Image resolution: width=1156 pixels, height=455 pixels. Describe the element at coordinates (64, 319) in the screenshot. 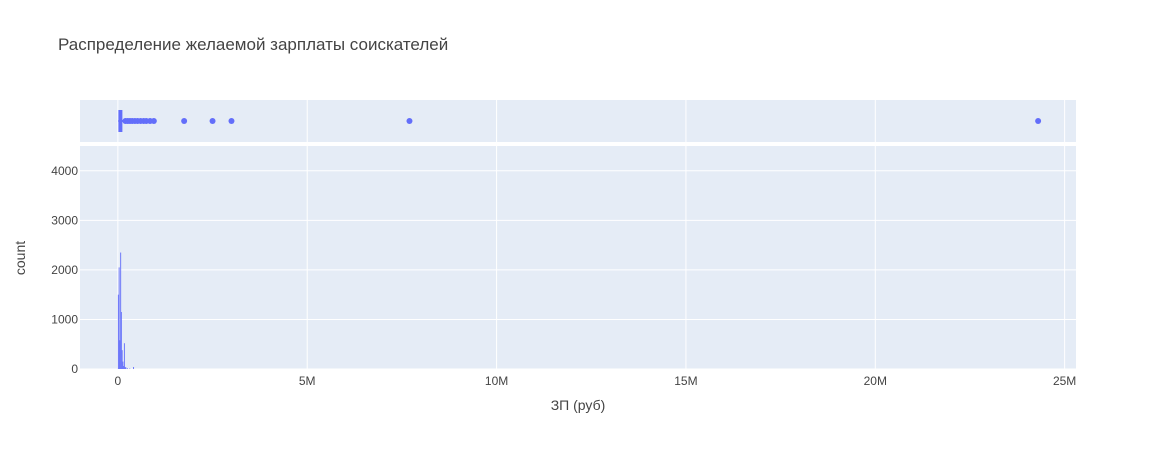

I see `y-tick-label: 1000` at that location.